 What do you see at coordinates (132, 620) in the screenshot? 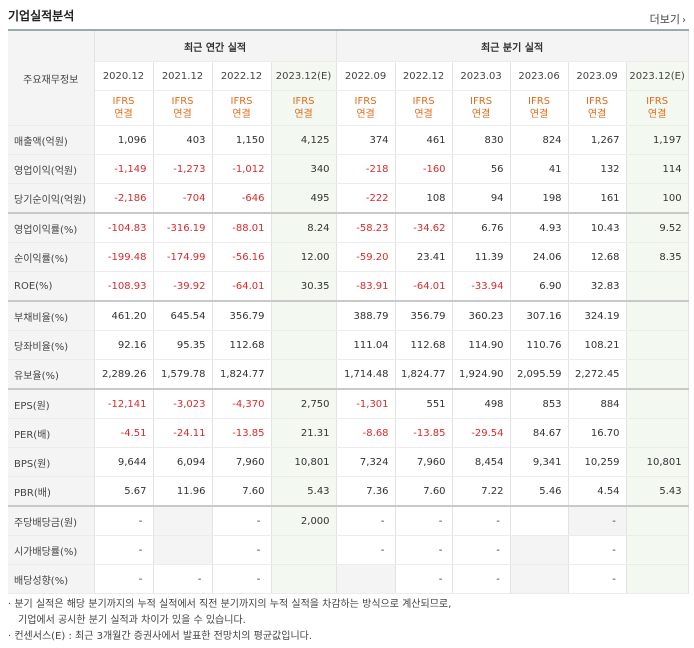
I see `note-2: 기업에서 공시한 분기 실적과 차이가 있을 수 있습니다.` at bounding box center [132, 620].